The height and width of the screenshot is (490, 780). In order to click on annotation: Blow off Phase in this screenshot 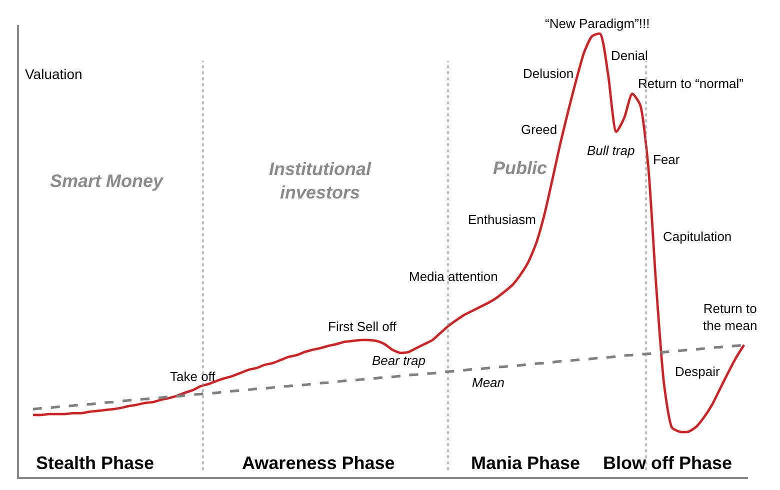, I will do `click(667, 463)`.